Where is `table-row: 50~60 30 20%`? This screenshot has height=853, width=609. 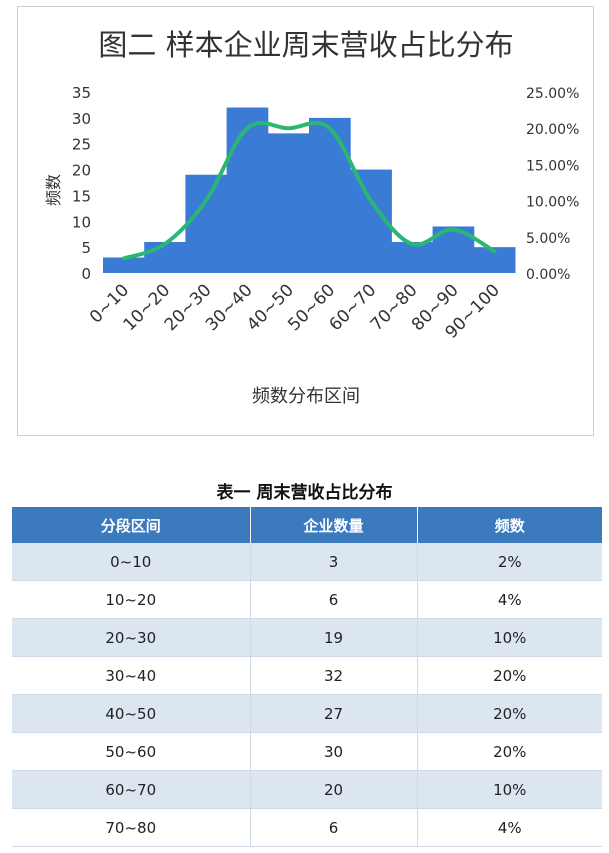
table-row: 50~60 30 20% is located at coordinates (307, 751).